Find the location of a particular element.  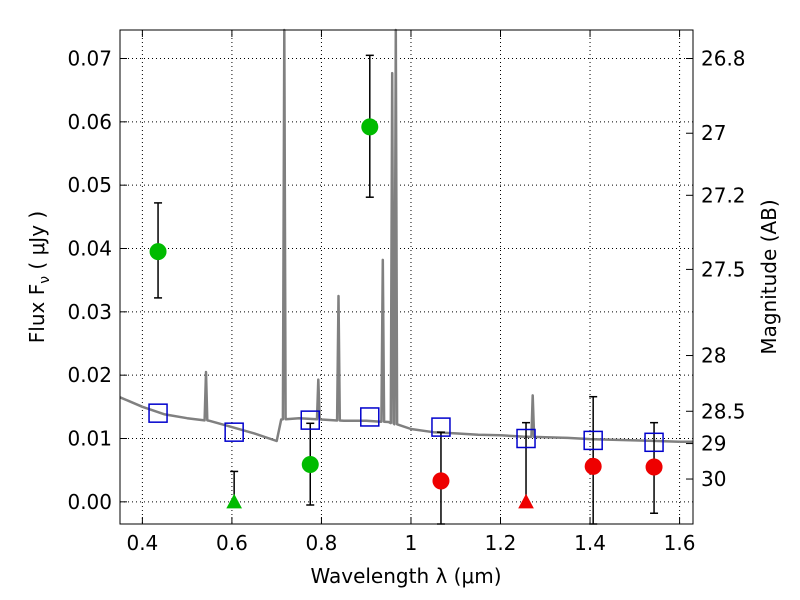

y-tick-label: 0.06 is located at coordinates (89, 122).